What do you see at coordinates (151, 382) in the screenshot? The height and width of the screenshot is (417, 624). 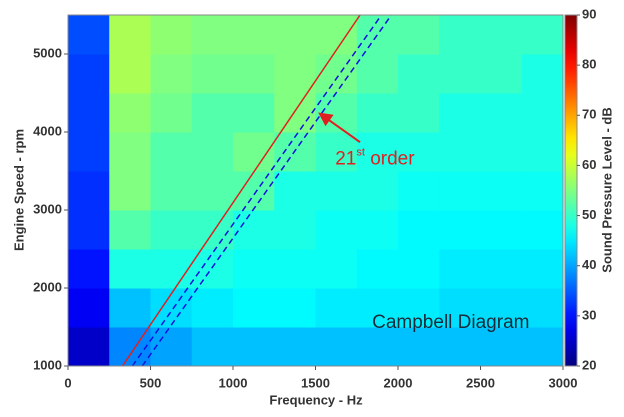 I see `x-tick-label: 500` at bounding box center [151, 382].